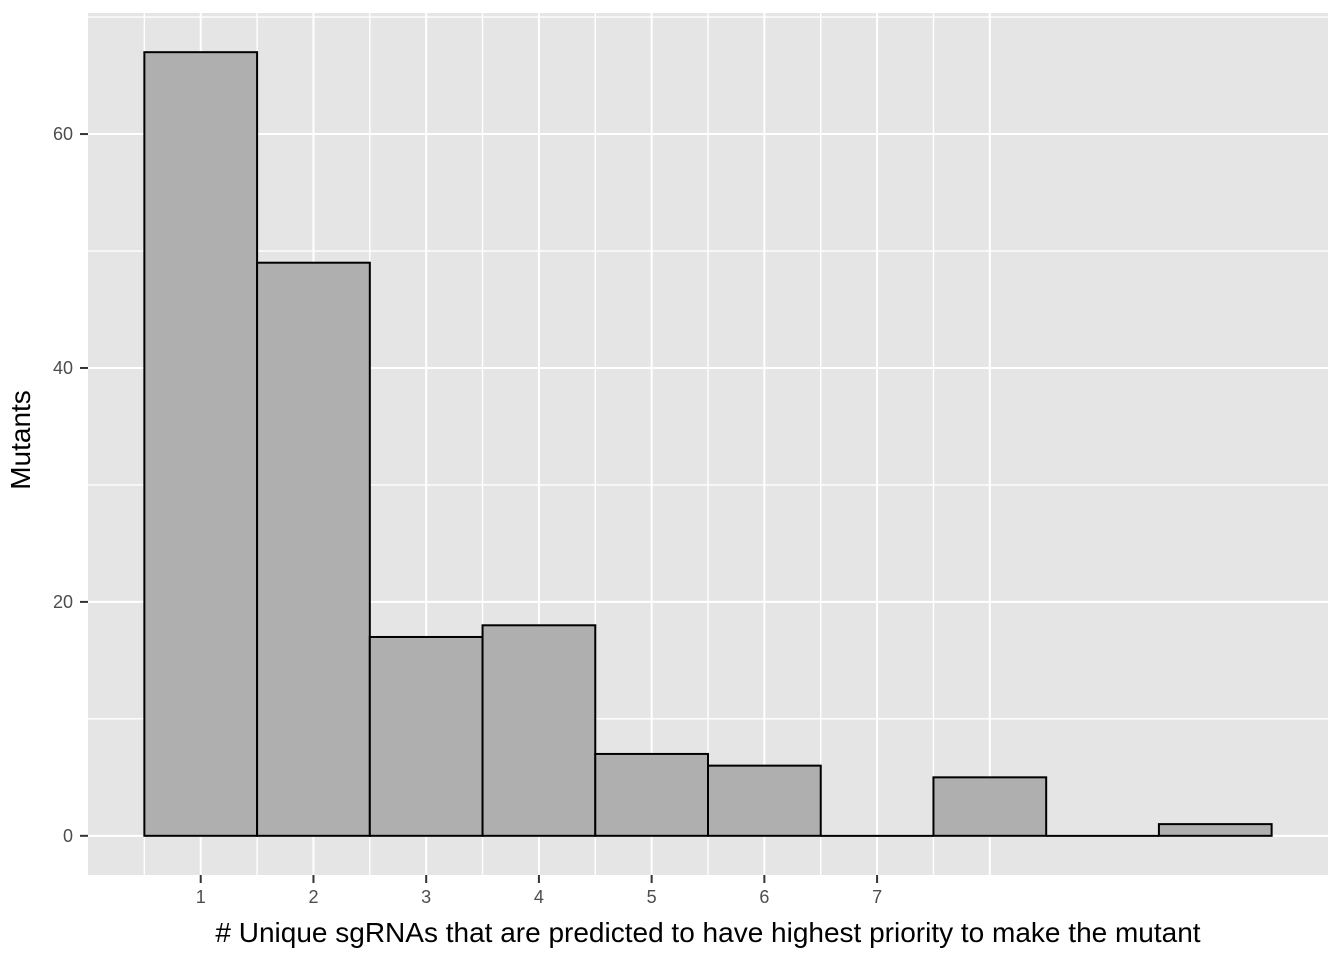 This screenshot has width=1344, height=960. I want to click on y-axis-title: Mutants, so click(20, 440).